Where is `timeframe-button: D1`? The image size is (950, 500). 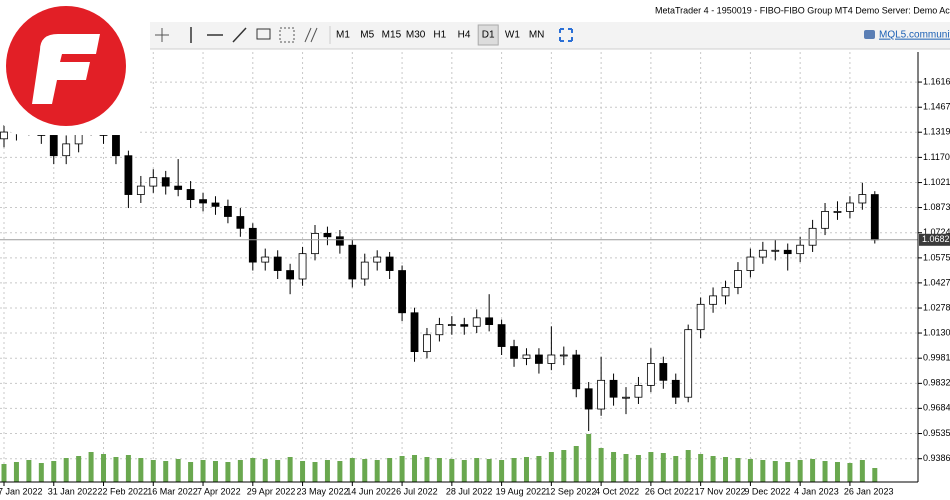
timeframe-button: D1 is located at coordinates (488, 35).